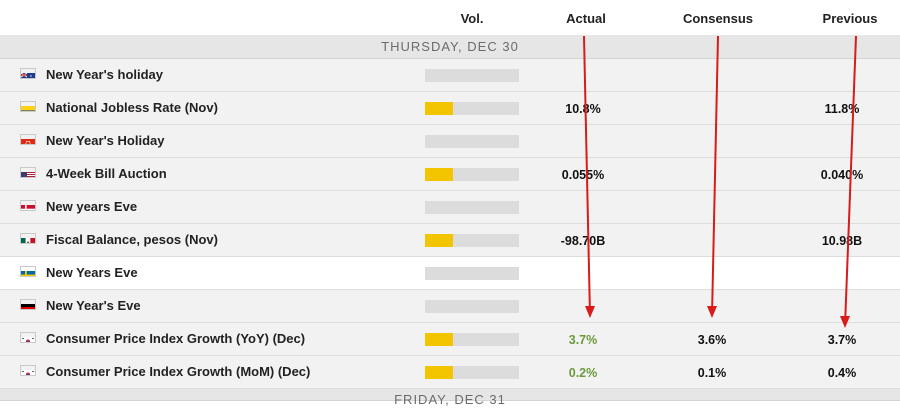  I want to click on column-header-previous: Previous, so click(850, 18).